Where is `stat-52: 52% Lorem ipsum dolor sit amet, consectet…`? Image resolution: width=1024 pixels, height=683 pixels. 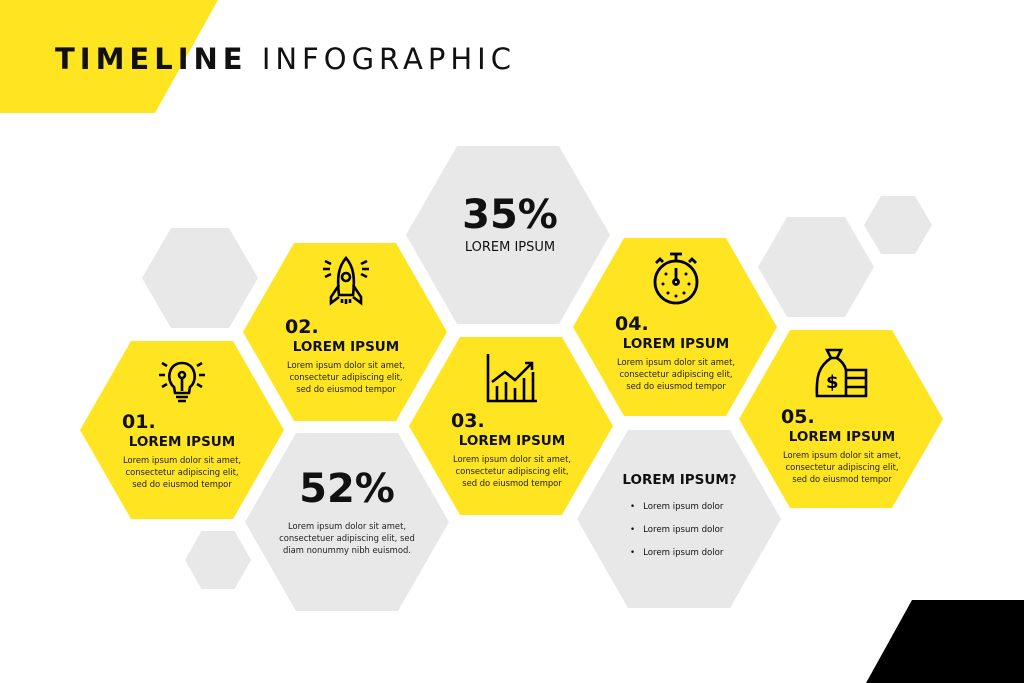
stat-52: 52% Lorem ipsum dolor sit amet, consectet… is located at coordinates (347, 511).